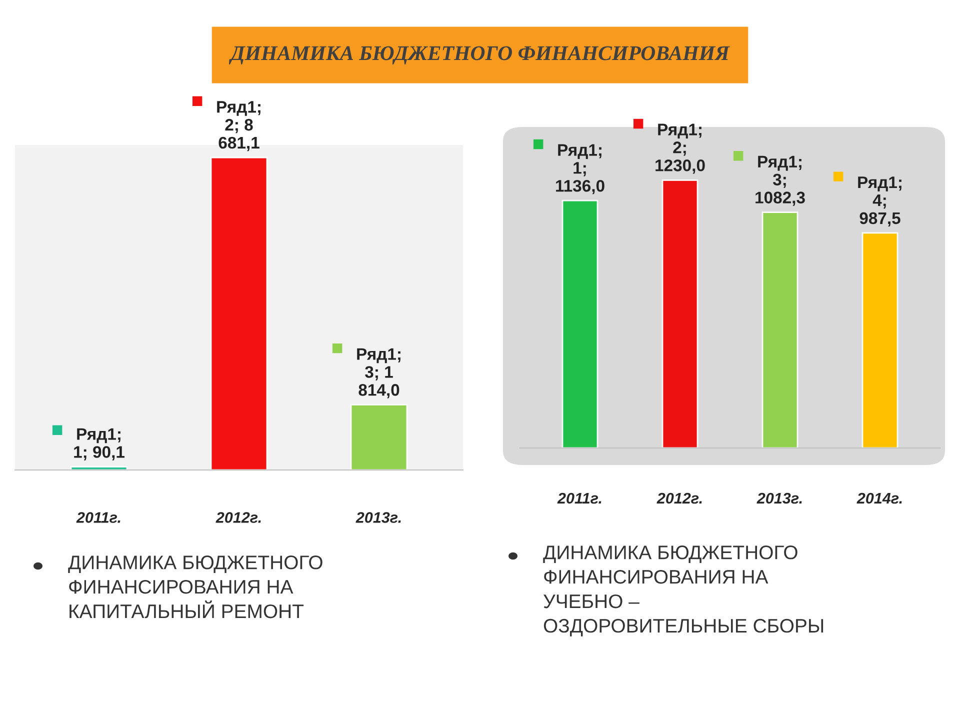  What do you see at coordinates (580, 169) in the screenshot?
I see `data-label: Ряд1; 1; 1136,0` at bounding box center [580, 169].